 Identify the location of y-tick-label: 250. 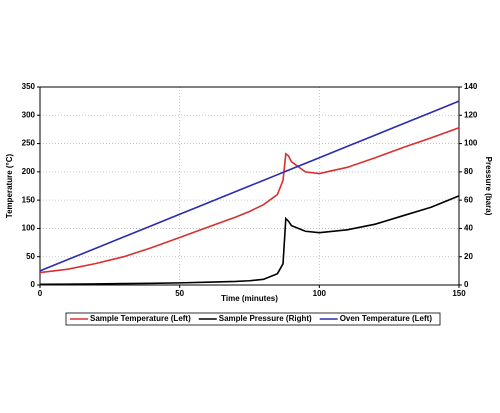
(29, 143).